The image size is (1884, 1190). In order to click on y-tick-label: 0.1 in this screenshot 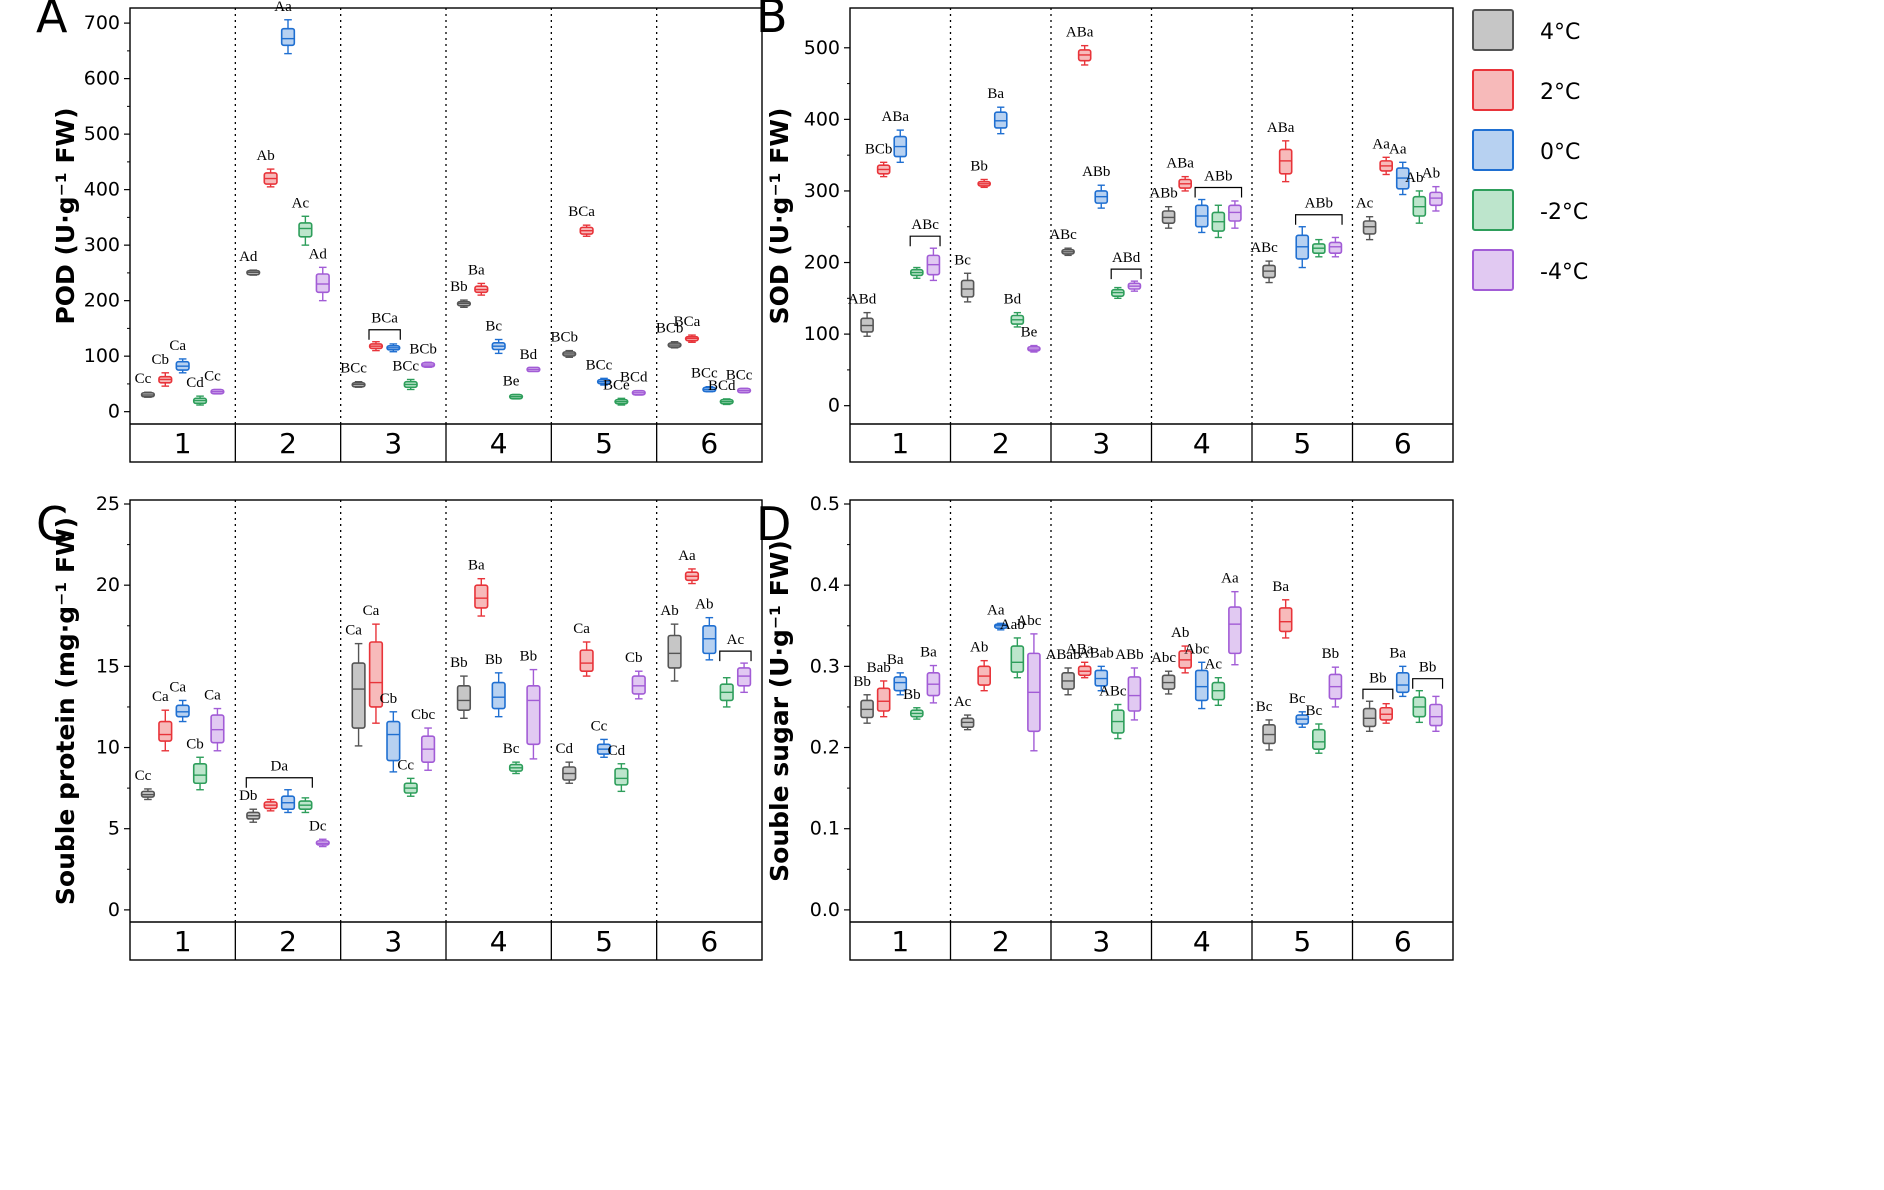, I will do `click(825, 829)`.